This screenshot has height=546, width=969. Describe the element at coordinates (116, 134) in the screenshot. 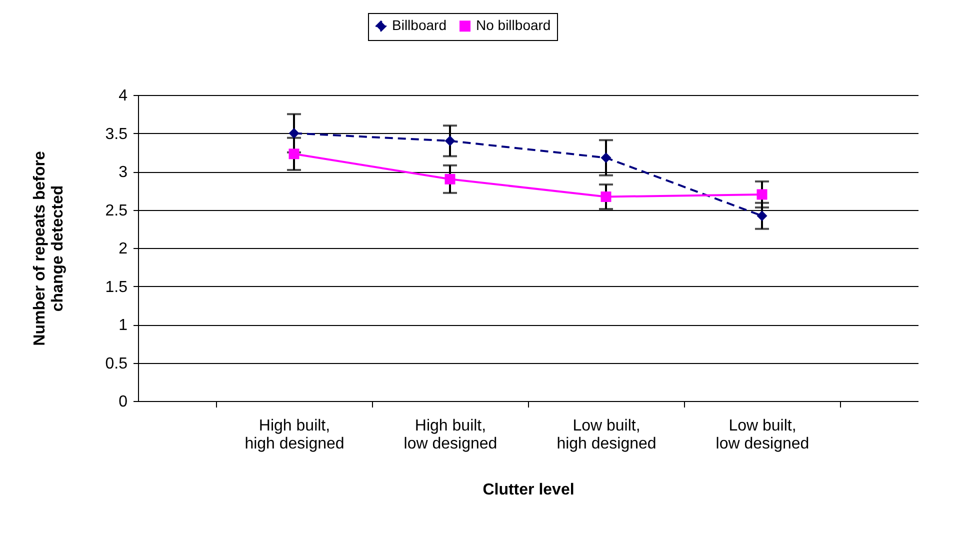

I see `y-tick-label: 3.5` at that location.